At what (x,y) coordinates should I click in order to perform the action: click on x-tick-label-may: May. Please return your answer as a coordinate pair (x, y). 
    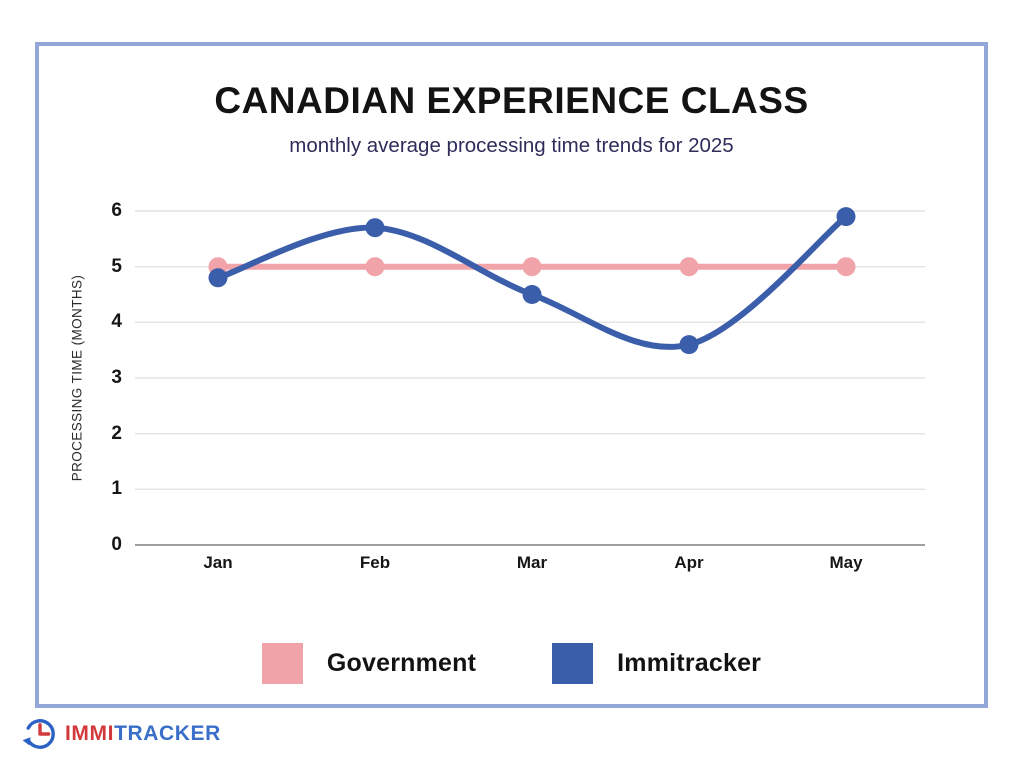
    Looking at the image, I should click on (846, 562).